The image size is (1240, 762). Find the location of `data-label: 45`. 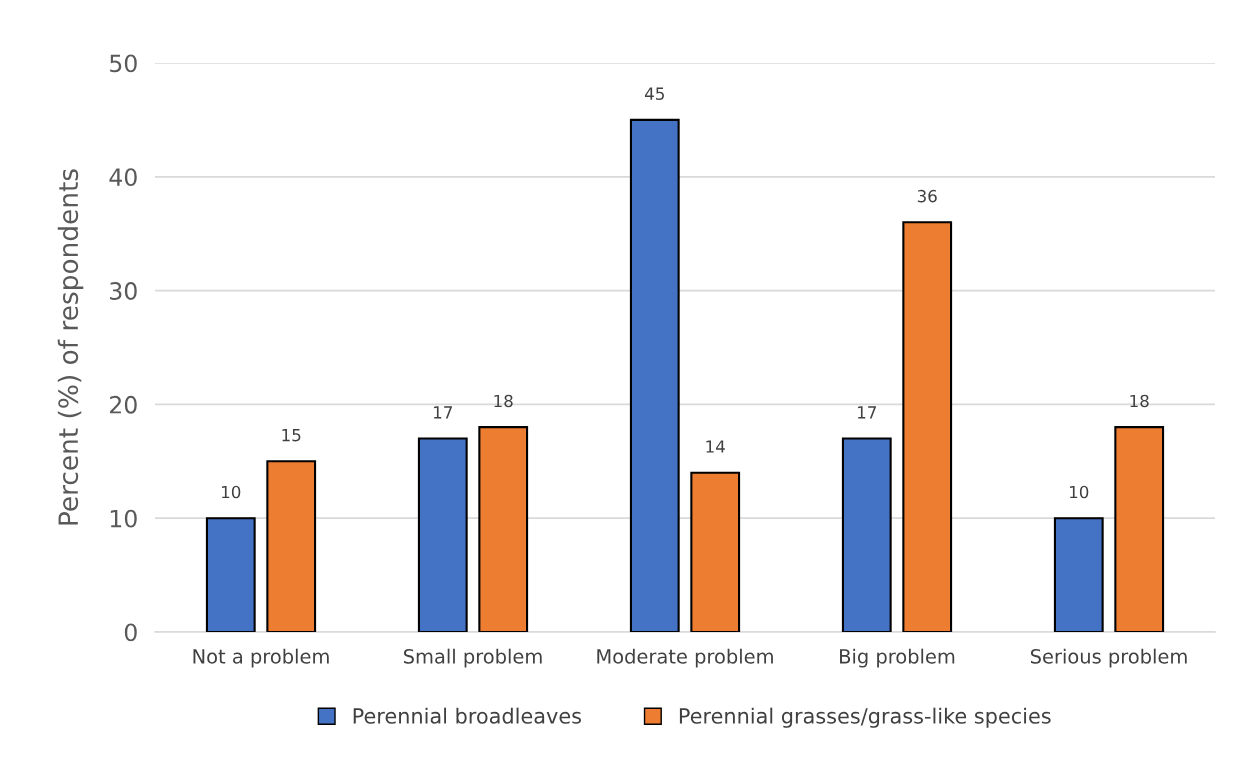

data-label: 45 is located at coordinates (654, 93).